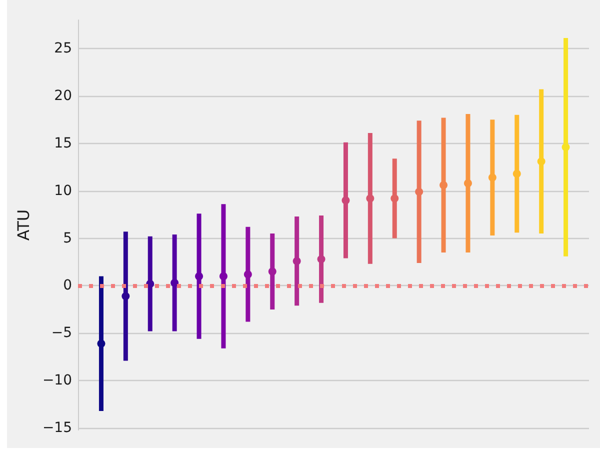 The width and height of the screenshot is (600, 451). What do you see at coordinates (63, 48) in the screenshot?
I see `y-tick-label: 25` at bounding box center [63, 48].